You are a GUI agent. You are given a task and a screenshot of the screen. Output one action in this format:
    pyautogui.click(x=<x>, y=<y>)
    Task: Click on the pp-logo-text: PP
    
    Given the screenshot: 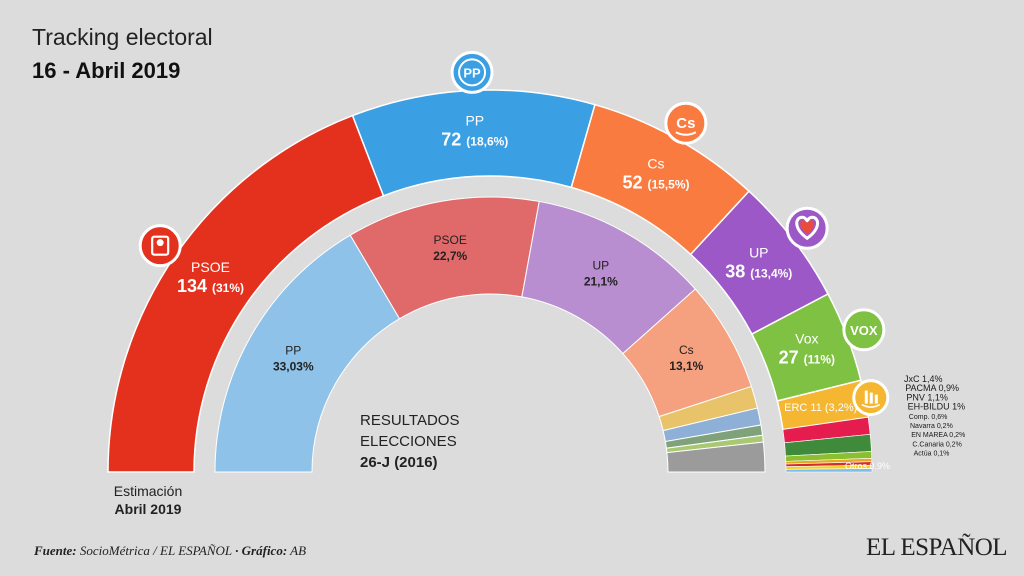 What is the action you would take?
    pyautogui.click(x=472, y=72)
    